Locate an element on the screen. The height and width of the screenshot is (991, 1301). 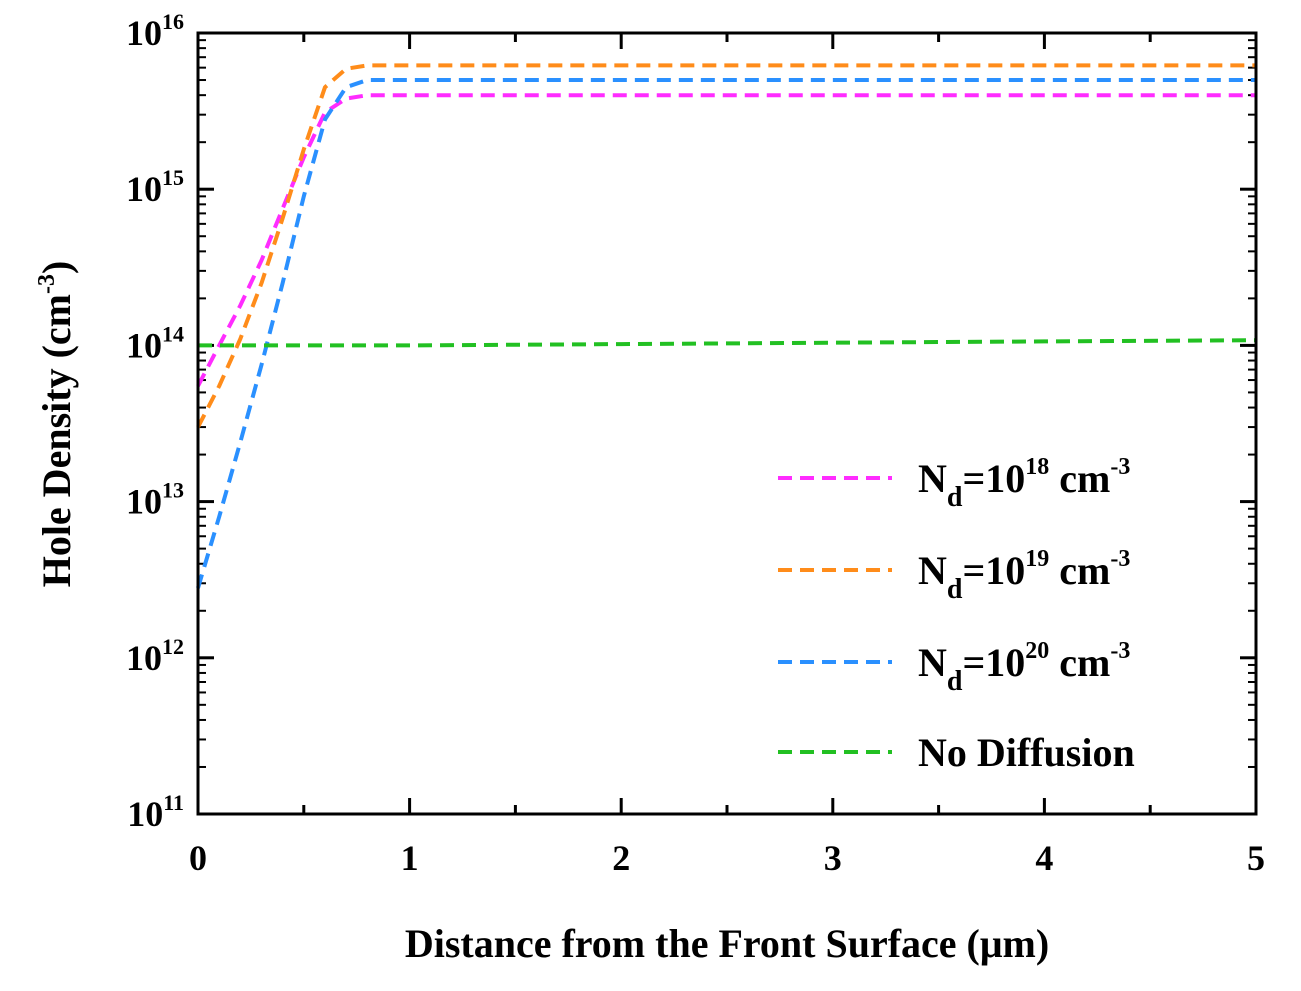
y-axis-label-sup: -3 is located at coordinates (47, 284).